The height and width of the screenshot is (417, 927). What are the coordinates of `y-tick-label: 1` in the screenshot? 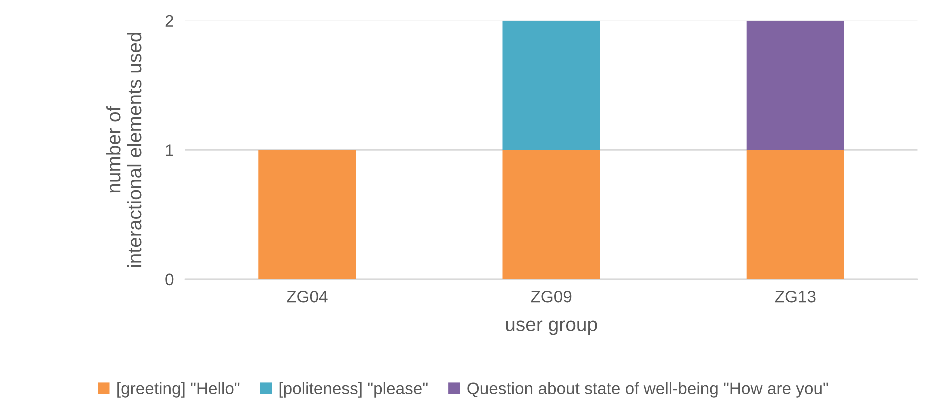 It's located at (170, 150).